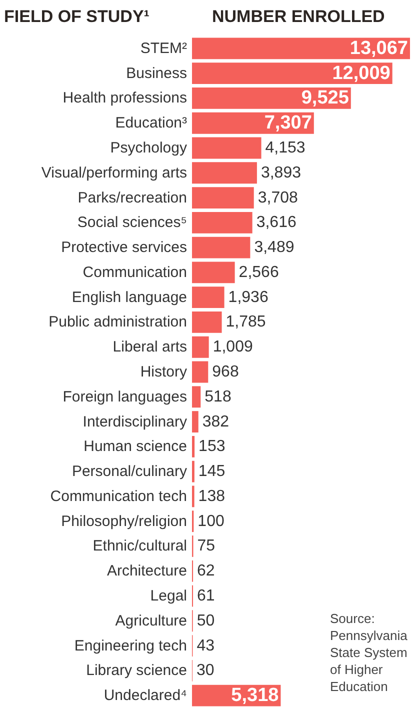 The height and width of the screenshot is (710, 415). What do you see at coordinates (361, 73) in the screenshot?
I see `data-label: 12,009` at bounding box center [361, 73].